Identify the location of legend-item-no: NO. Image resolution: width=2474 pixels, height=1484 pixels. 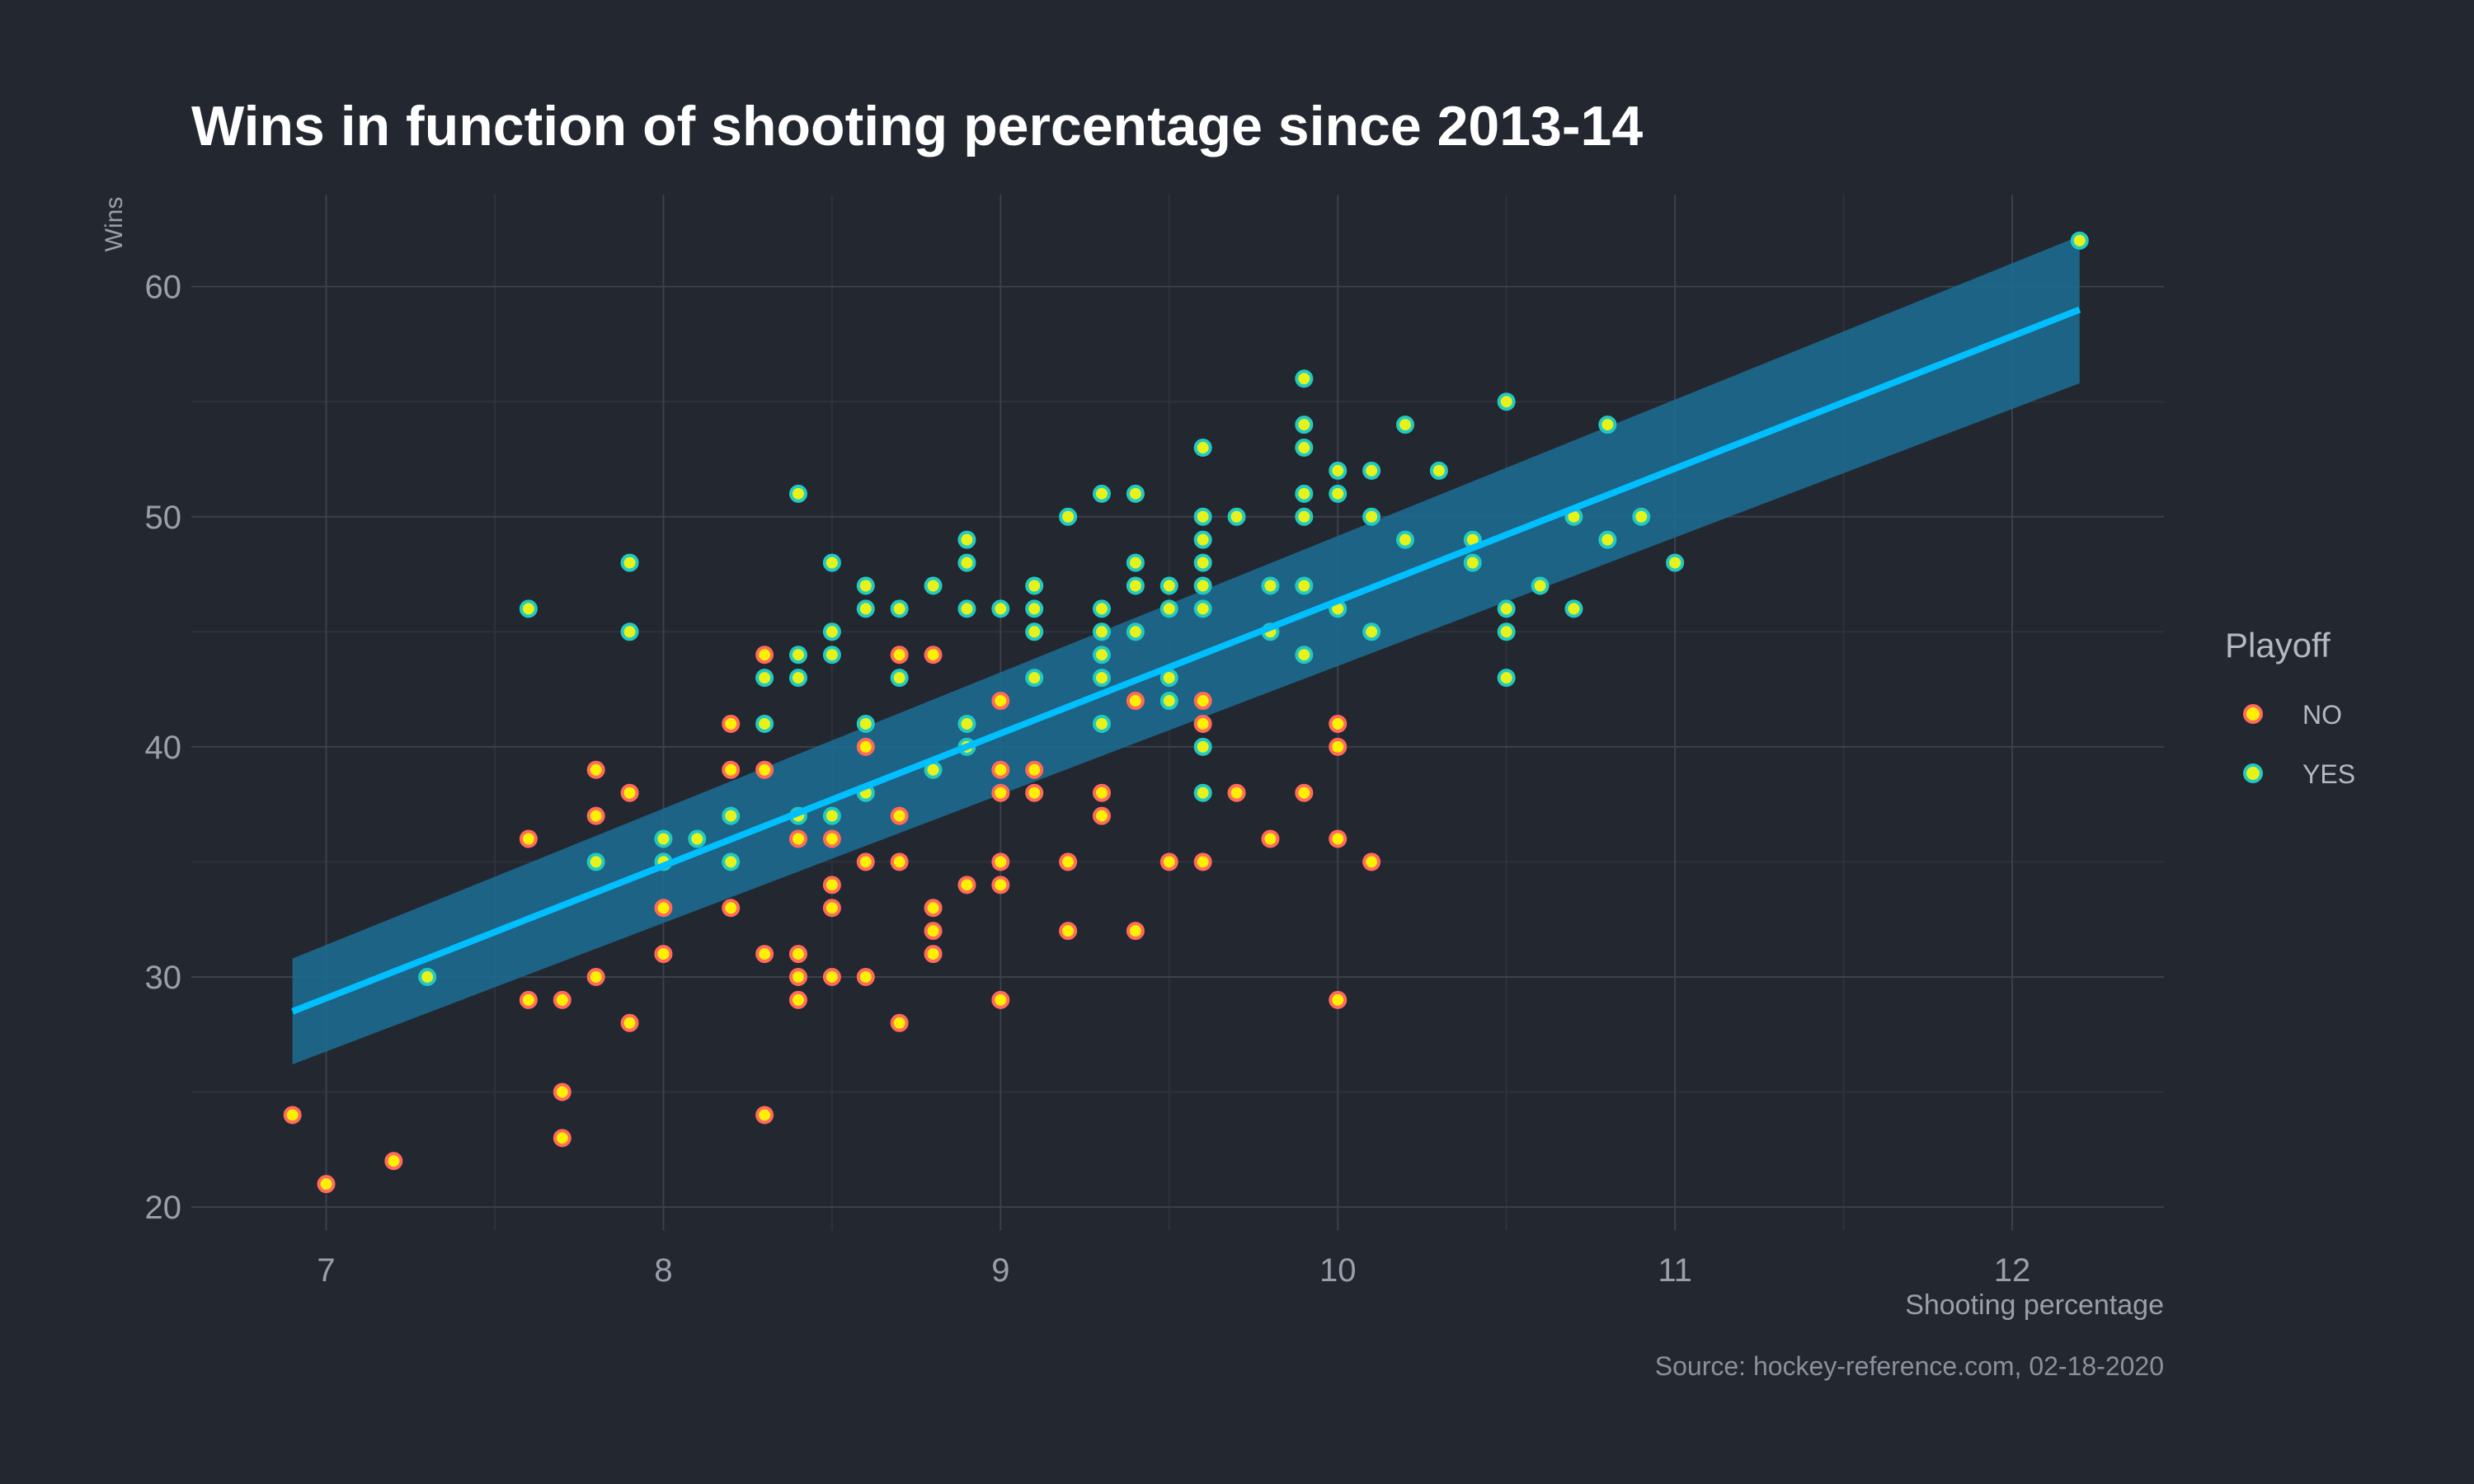
(2292, 715).